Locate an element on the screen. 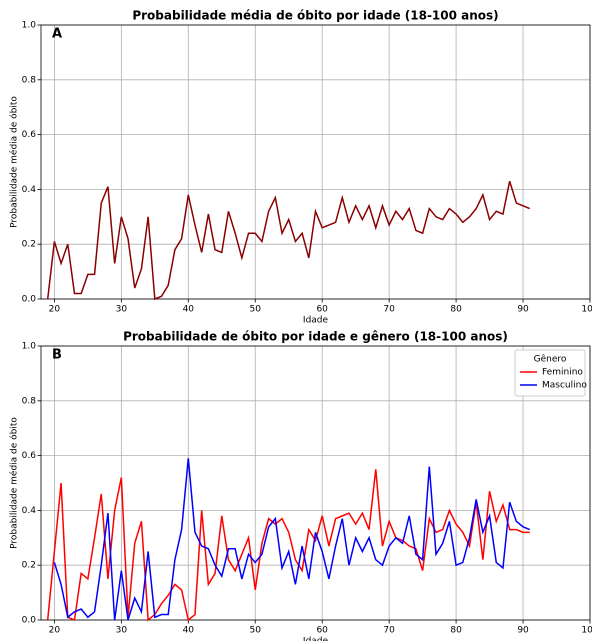  legend-label: Masculino is located at coordinates (564, 386).